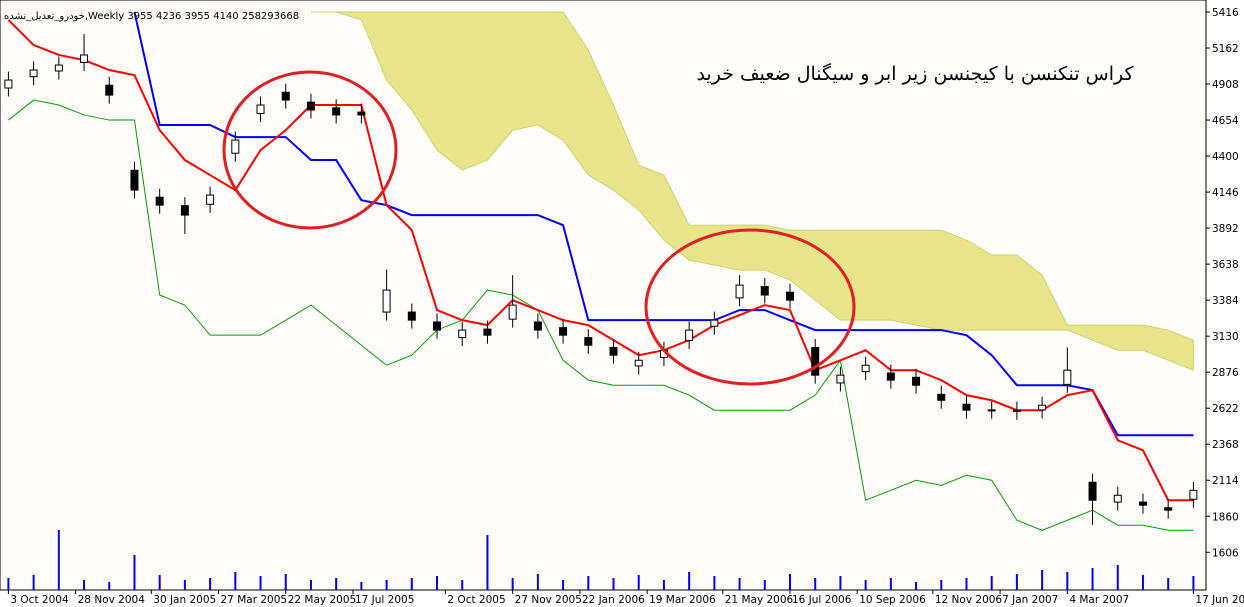 The height and width of the screenshot is (607, 1244). I want to click on x-tick-label: 22 May 2005, so click(322, 600).